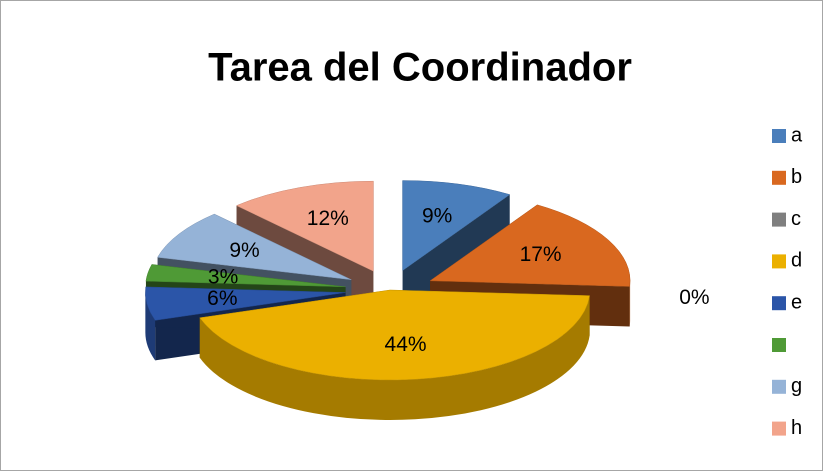 This screenshot has width=823, height=471. What do you see at coordinates (796, 386) in the screenshot?
I see `legend-label: g` at bounding box center [796, 386].